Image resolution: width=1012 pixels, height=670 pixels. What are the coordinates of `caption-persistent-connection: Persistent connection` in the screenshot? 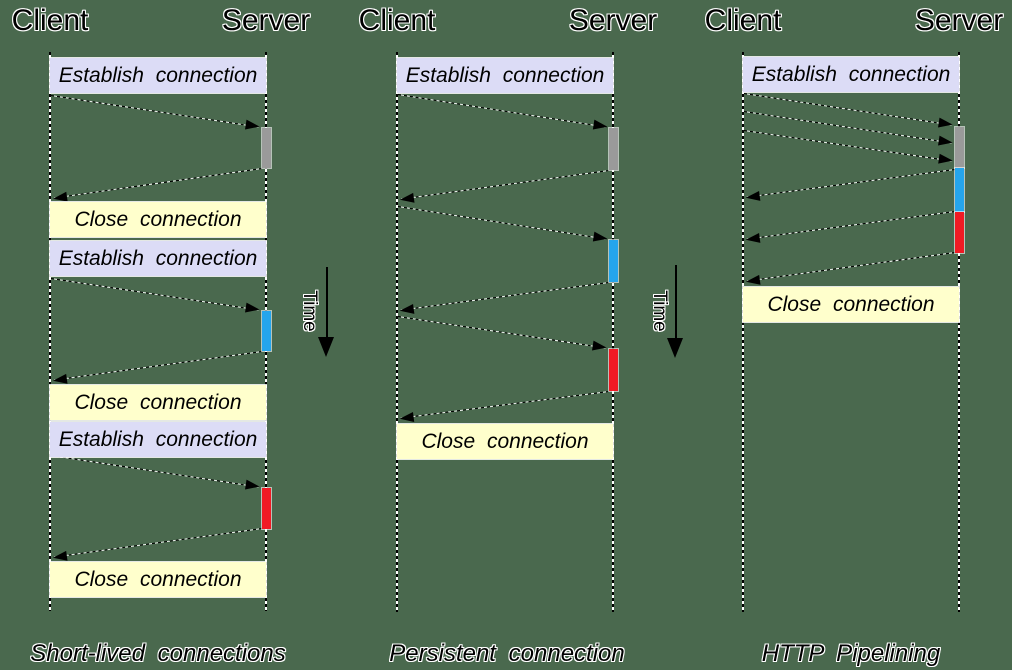 It's located at (507, 653).